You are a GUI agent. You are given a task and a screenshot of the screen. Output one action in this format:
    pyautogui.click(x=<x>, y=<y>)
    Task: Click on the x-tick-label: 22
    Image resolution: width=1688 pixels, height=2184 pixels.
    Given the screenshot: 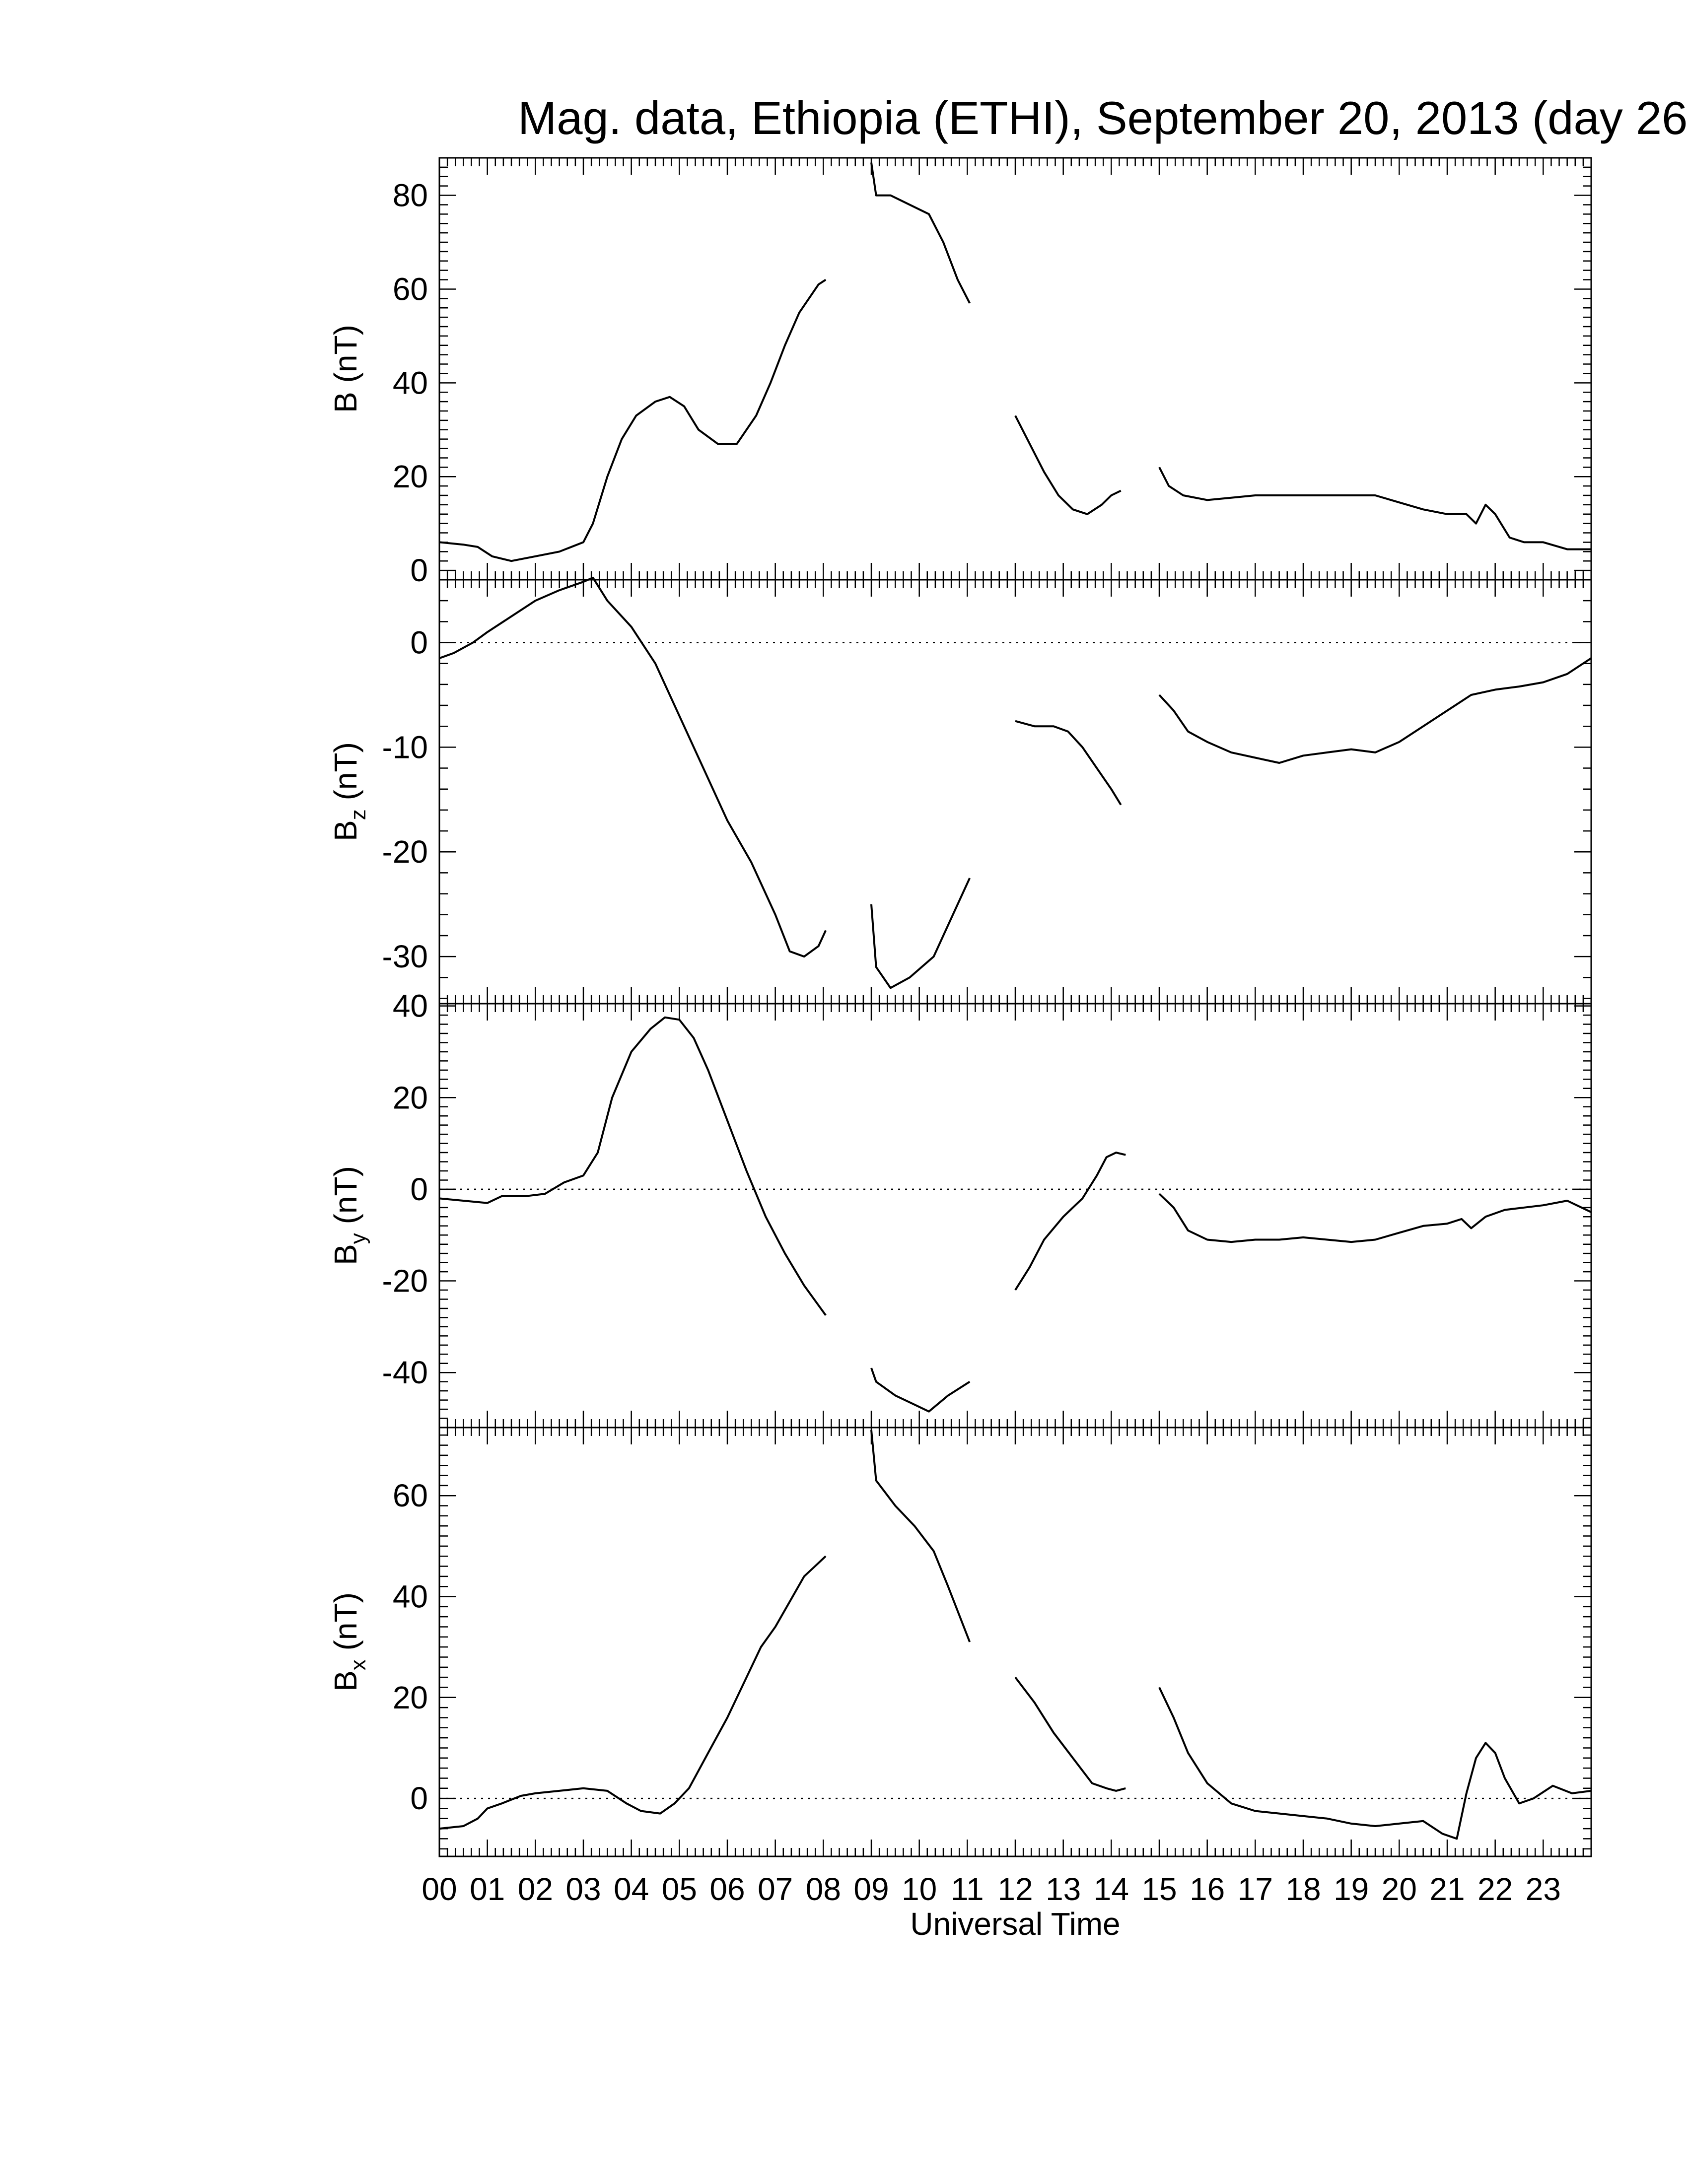 What is the action you would take?
    pyautogui.click(x=1495, y=1889)
    